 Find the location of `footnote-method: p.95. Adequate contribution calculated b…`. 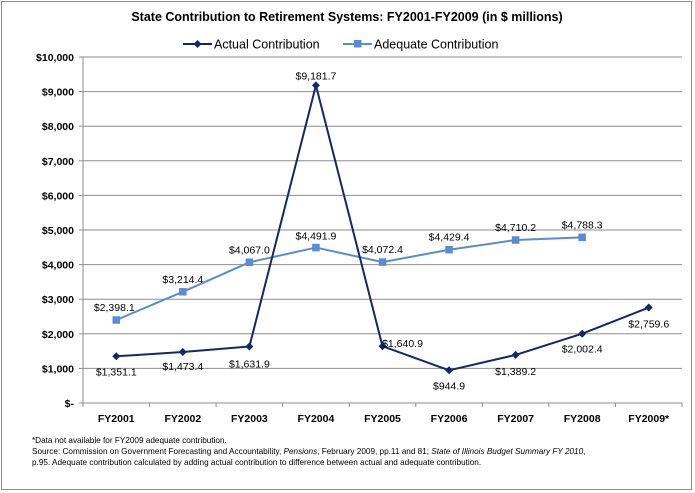

footnote-method: p.95. Adequate contribution calculated b… is located at coordinates (256, 462).